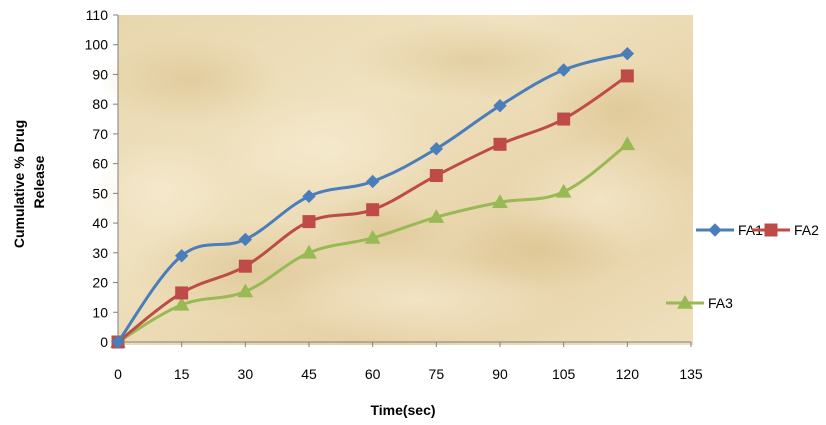  Describe the element at coordinates (771, 230) in the screenshot. I see `legend-marker-fa2` at that location.